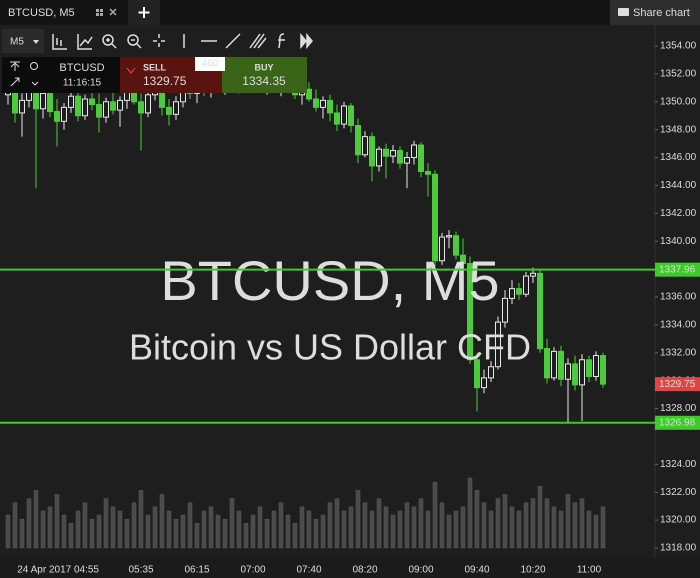  Describe the element at coordinates (36, 42) in the screenshot. I see `dropdown-arrow` at that location.